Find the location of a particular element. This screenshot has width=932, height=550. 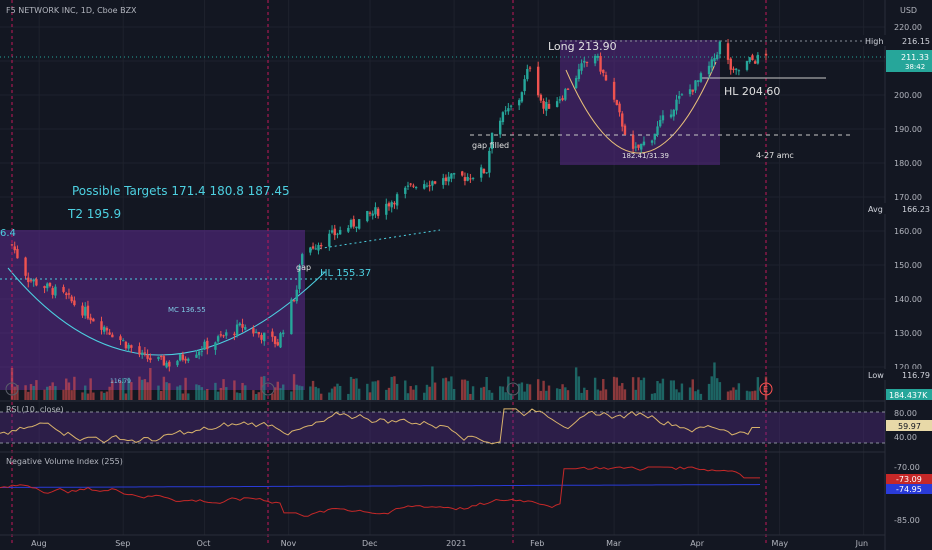

time-axis: Aug Sep Oct Nov Dec 2021 Feb Mar Apr May Jun is located at coordinates (449, 543).